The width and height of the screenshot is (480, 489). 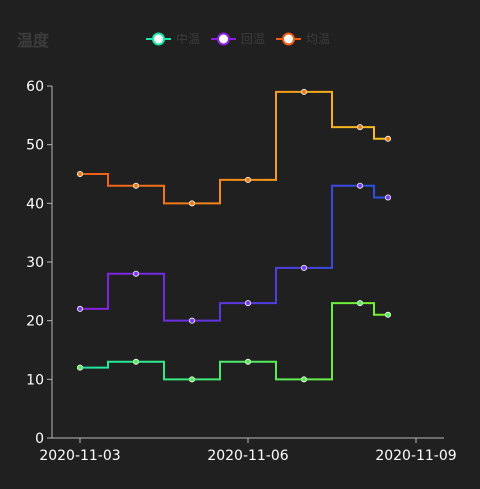 What do you see at coordinates (35, 204) in the screenshot?
I see `y-tick-label: 40` at bounding box center [35, 204].